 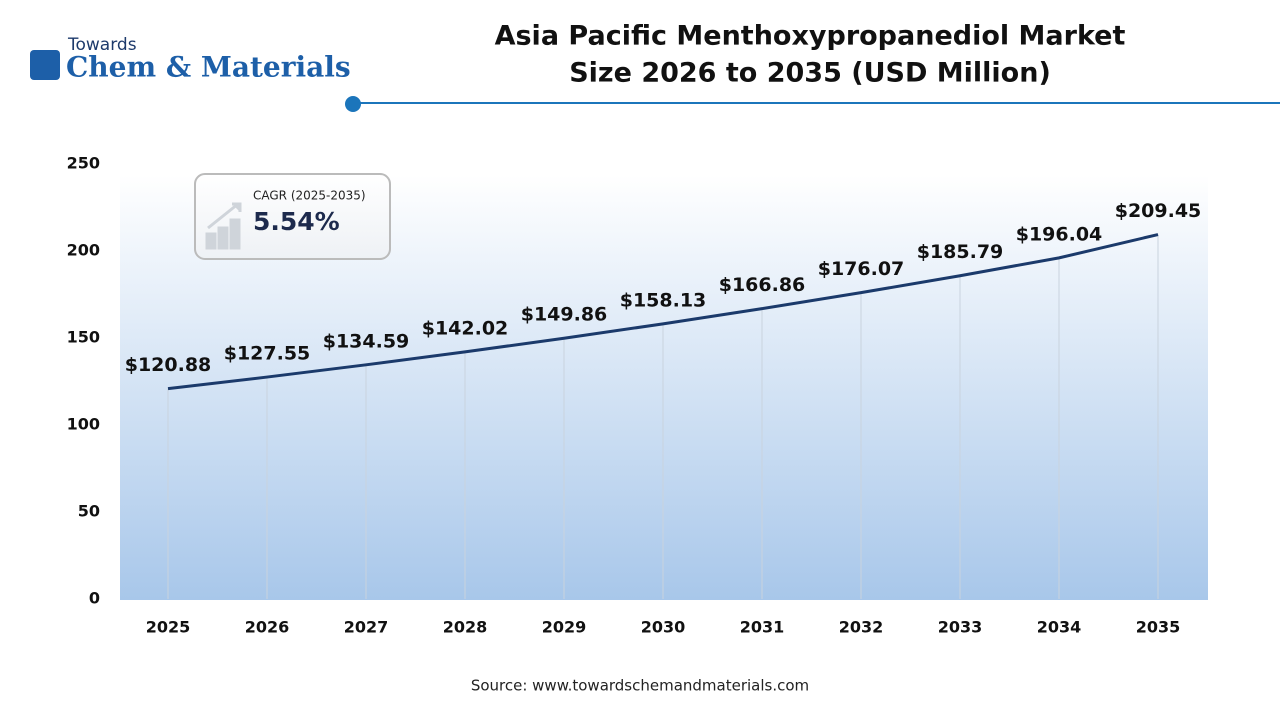 I want to click on chart-title: Size 2026 to 2035 (USD Million), so click(x=810, y=73).